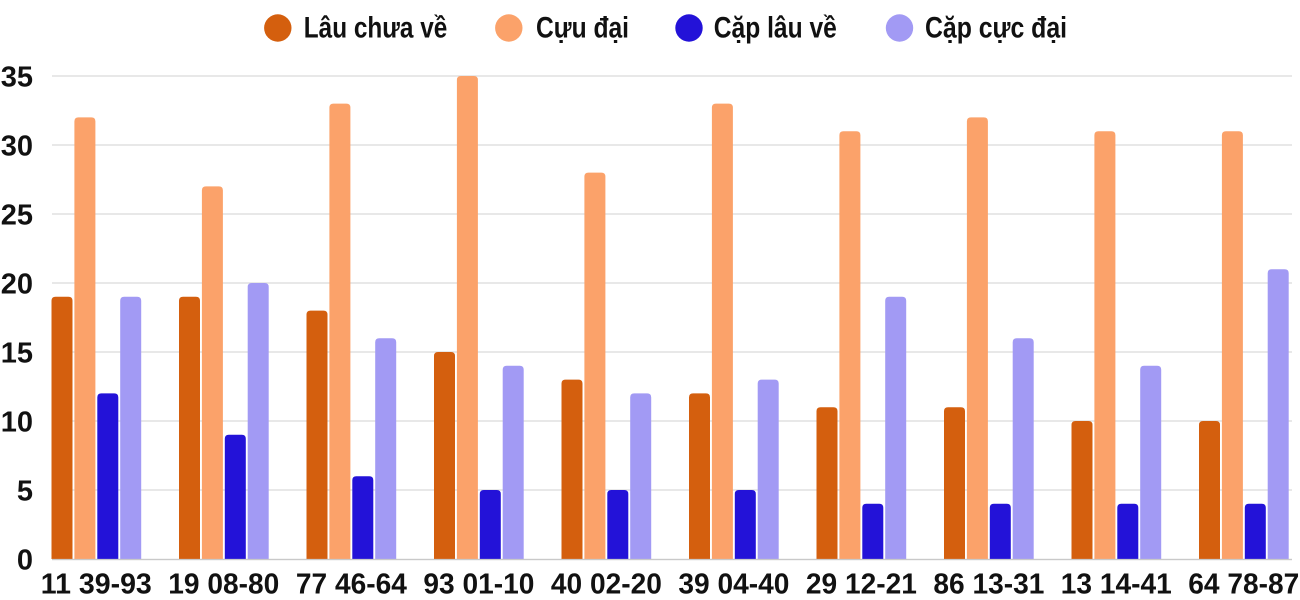 Image resolution: width=1300 pixels, height=600 pixels. Describe the element at coordinates (996, 28) in the screenshot. I see `svg-text: Cặp cực đại` at that location.